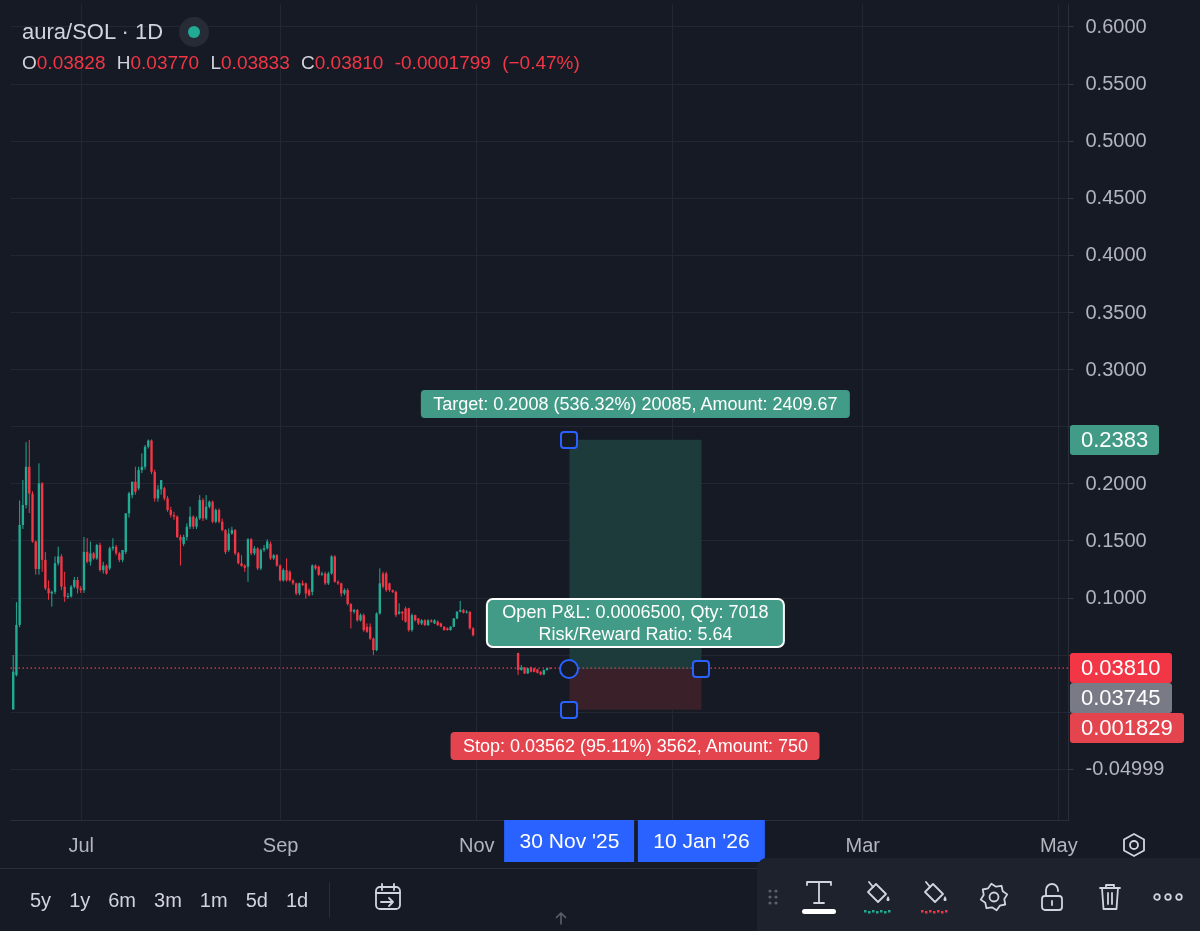 Image resolution: width=1200 pixels, height=931 pixels. I want to click on y-tick-label: 0.5500, so click(1116, 83).